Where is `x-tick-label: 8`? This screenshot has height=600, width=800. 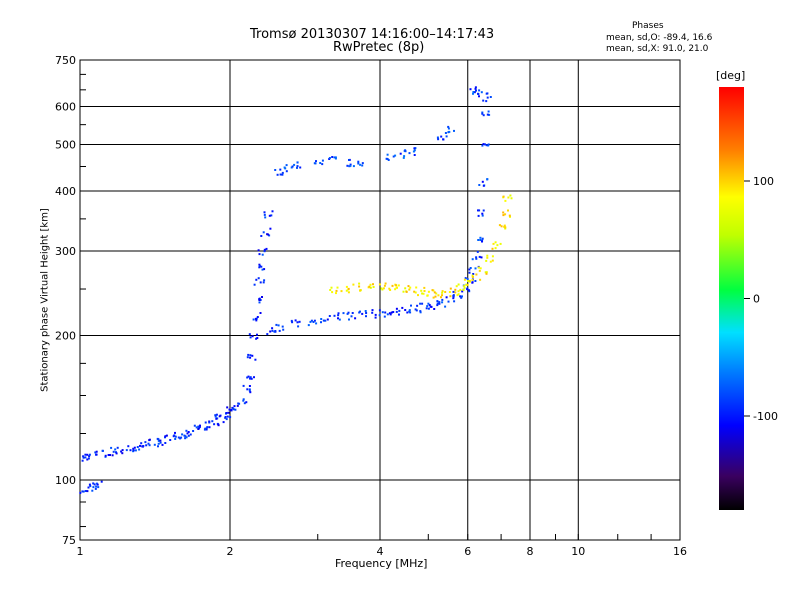
x-tick-label: 8 is located at coordinates (530, 551).